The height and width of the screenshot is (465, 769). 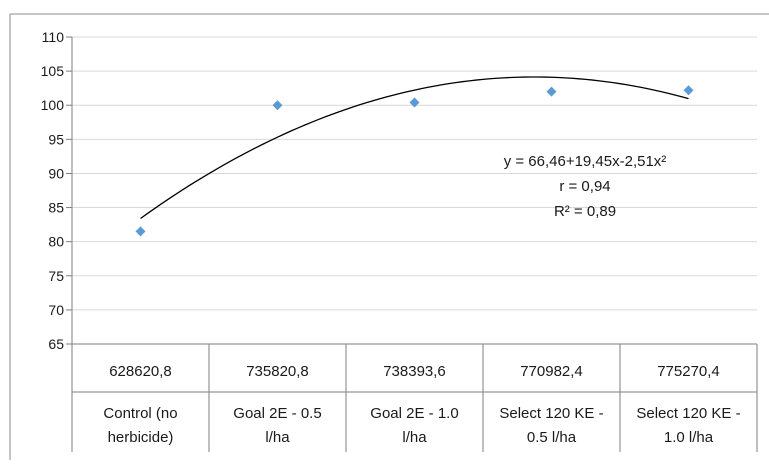 What do you see at coordinates (552, 437) in the screenshot?
I see `category-name-label: 0.5 l/ha` at bounding box center [552, 437].